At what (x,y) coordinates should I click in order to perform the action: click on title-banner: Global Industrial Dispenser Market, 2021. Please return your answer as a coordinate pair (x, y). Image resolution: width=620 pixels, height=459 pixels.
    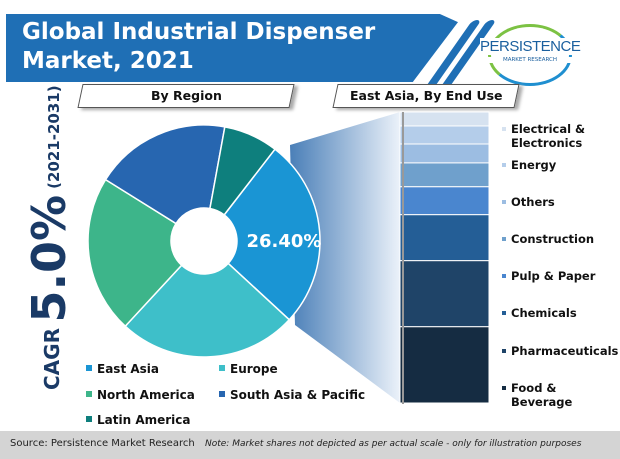
    Looking at the image, I should click on (232, 48).